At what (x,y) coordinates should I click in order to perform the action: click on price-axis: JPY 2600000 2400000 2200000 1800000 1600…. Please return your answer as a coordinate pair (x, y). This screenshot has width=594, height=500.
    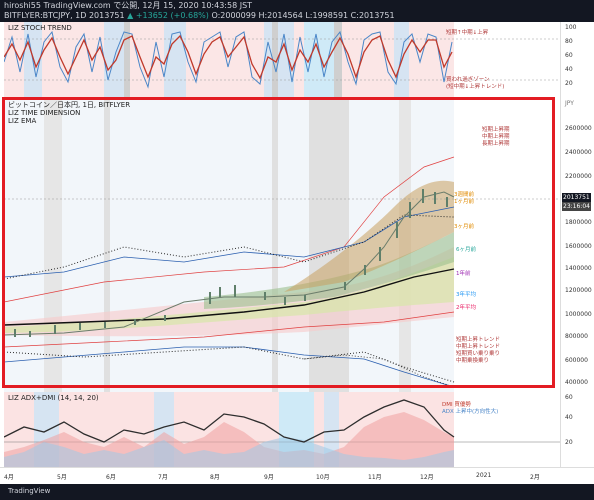
    Looking at the image, I should click on (577, 244).